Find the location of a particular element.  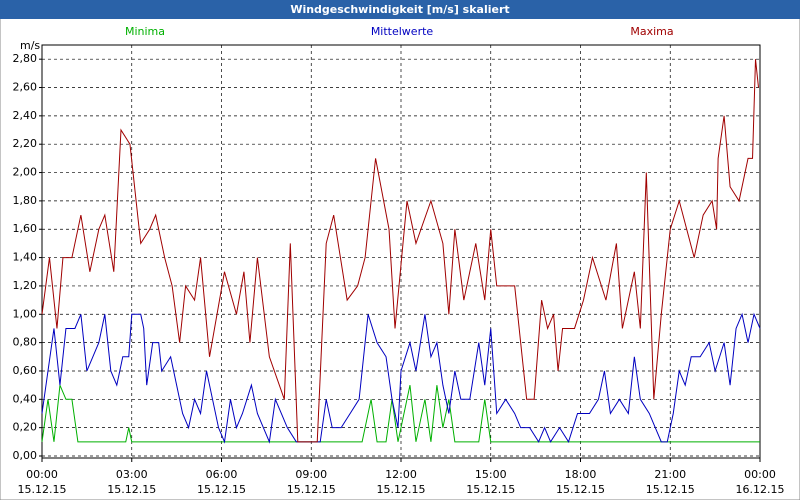

y-tick-label: 2,60 is located at coordinates (25, 87).